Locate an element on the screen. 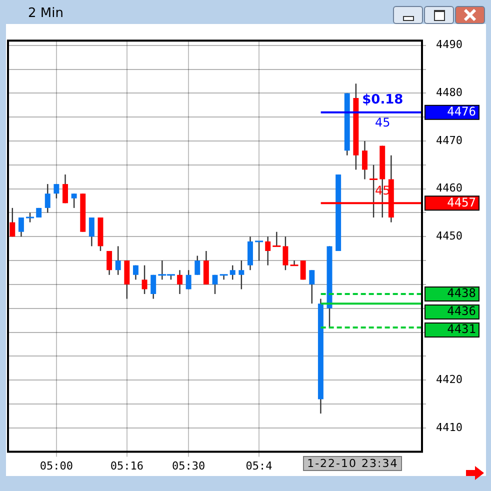 The height and width of the screenshot is (491, 491). x-tick-label: 05:00 is located at coordinates (57, 465).